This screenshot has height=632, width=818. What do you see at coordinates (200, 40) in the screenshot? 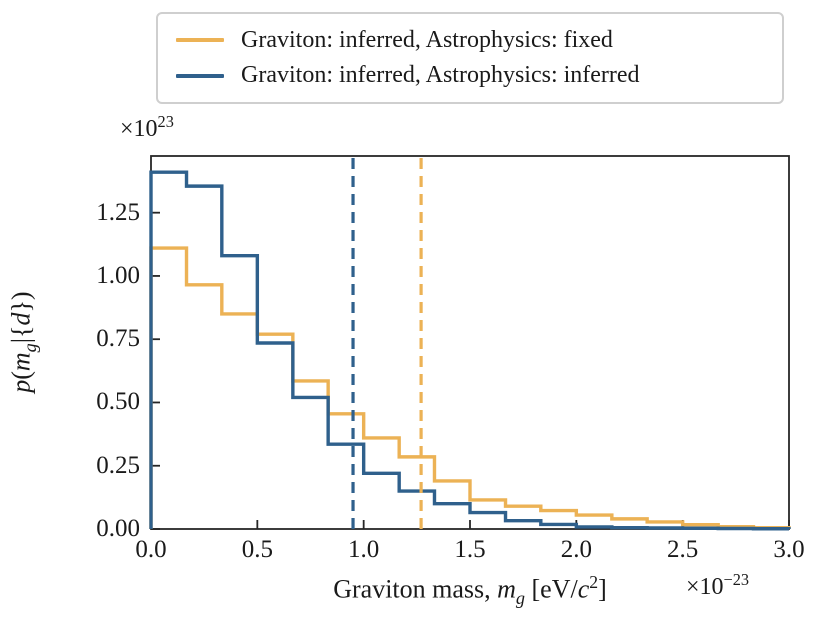
I see `legend-line-sample-orange` at bounding box center [200, 40].